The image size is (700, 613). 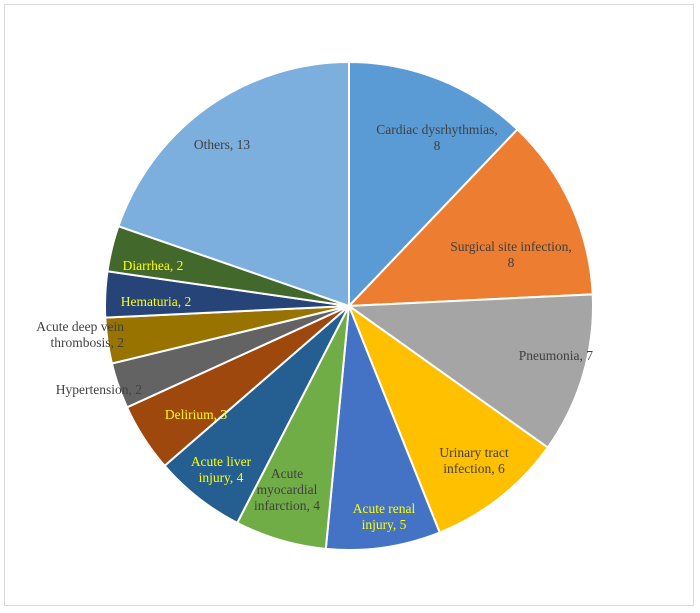 I want to click on data-label-acute-renal-injury: Acute renal injury, 5, so click(x=384, y=516).